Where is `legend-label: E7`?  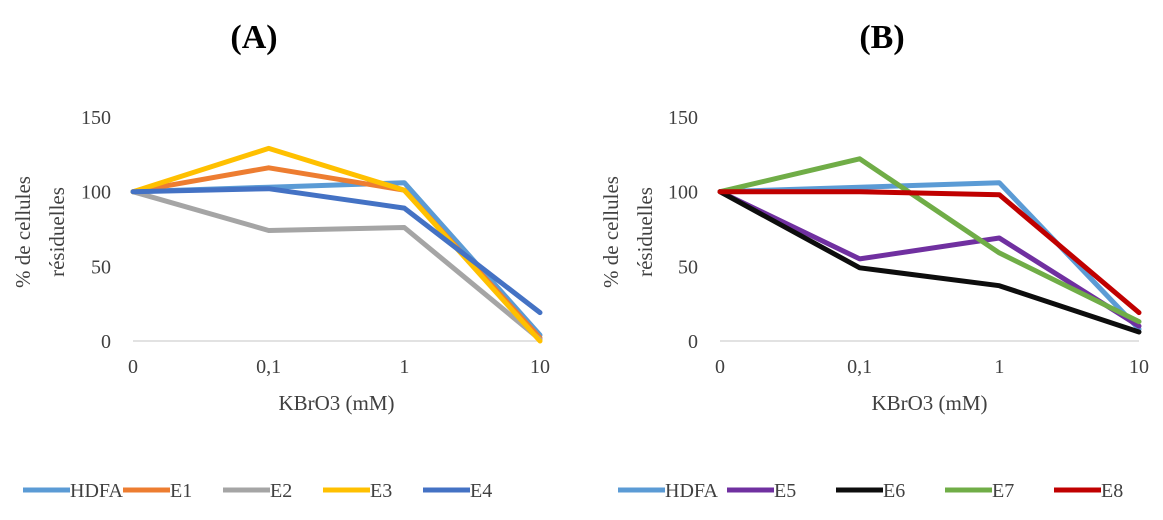
legend-label: E7 is located at coordinates (1003, 491).